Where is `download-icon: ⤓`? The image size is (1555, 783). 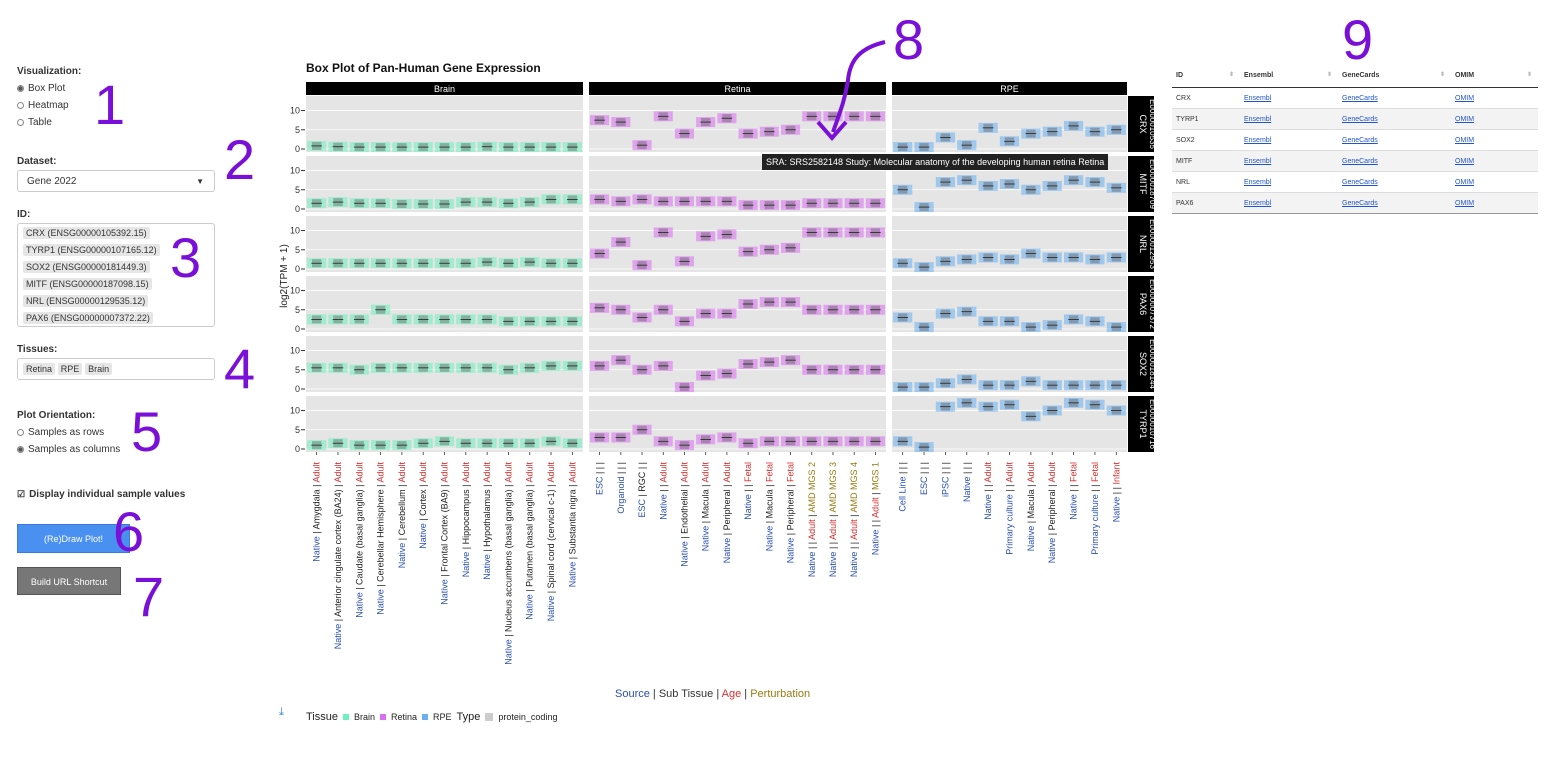
download-icon: ⤓ is located at coordinates (281, 712).